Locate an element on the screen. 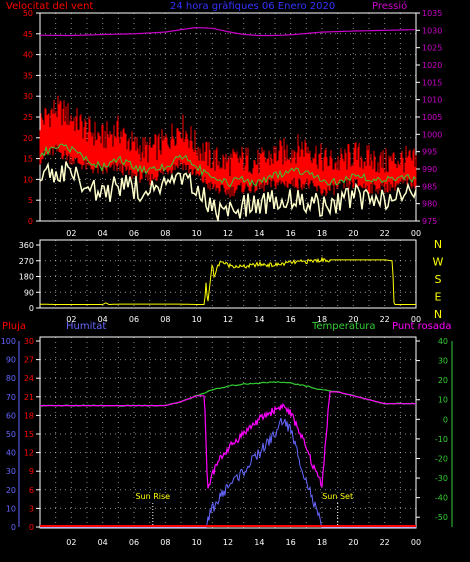 Image resolution: width=470 pixels, height=562 pixels. y-tick-label-temperature: 20 is located at coordinates (443, 380).